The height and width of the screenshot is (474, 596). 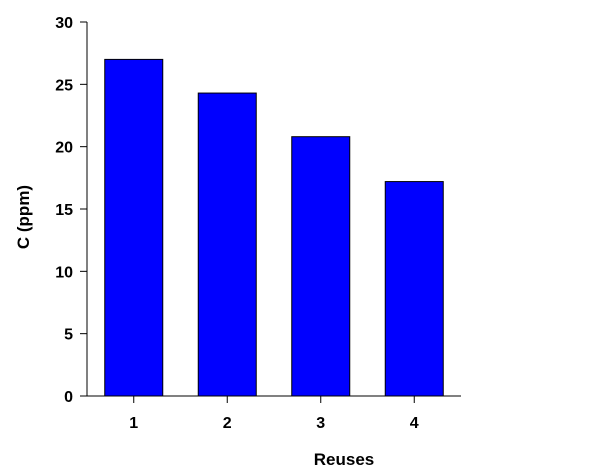 What do you see at coordinates (64, 272) in the screenshot?
I see `y-tick-label: 10` at bounding box center [64, 272].